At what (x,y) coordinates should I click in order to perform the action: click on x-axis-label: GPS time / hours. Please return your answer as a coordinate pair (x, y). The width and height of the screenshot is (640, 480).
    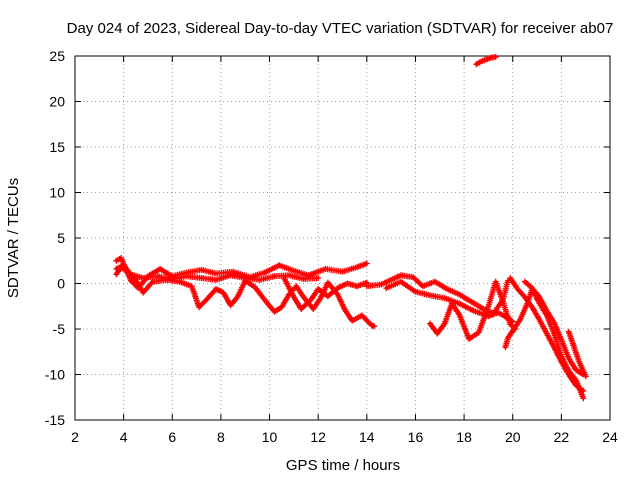
    Looking at the image, I should click on (343, 465).